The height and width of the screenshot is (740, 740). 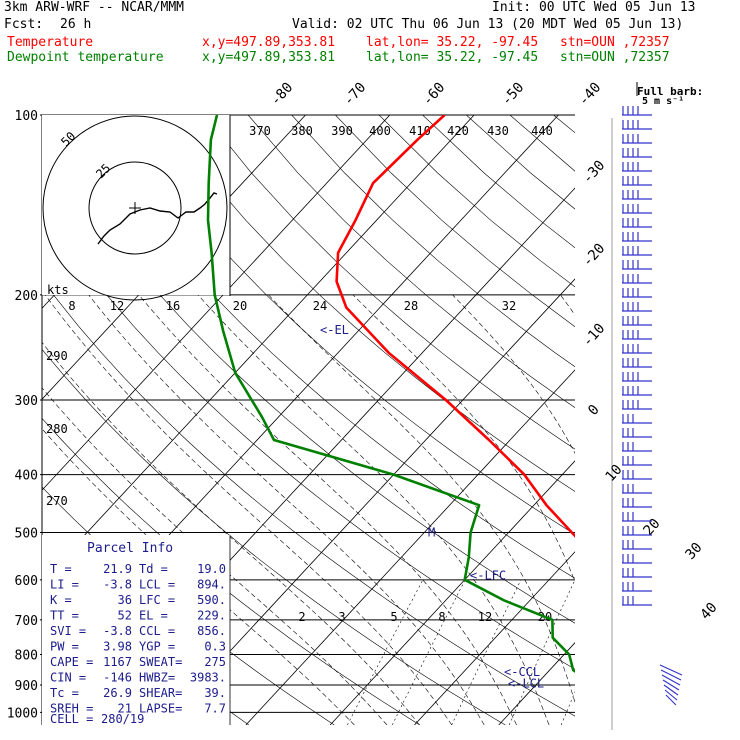 I want to click on parcel-info-value: 39., so click(x=215, y=693).